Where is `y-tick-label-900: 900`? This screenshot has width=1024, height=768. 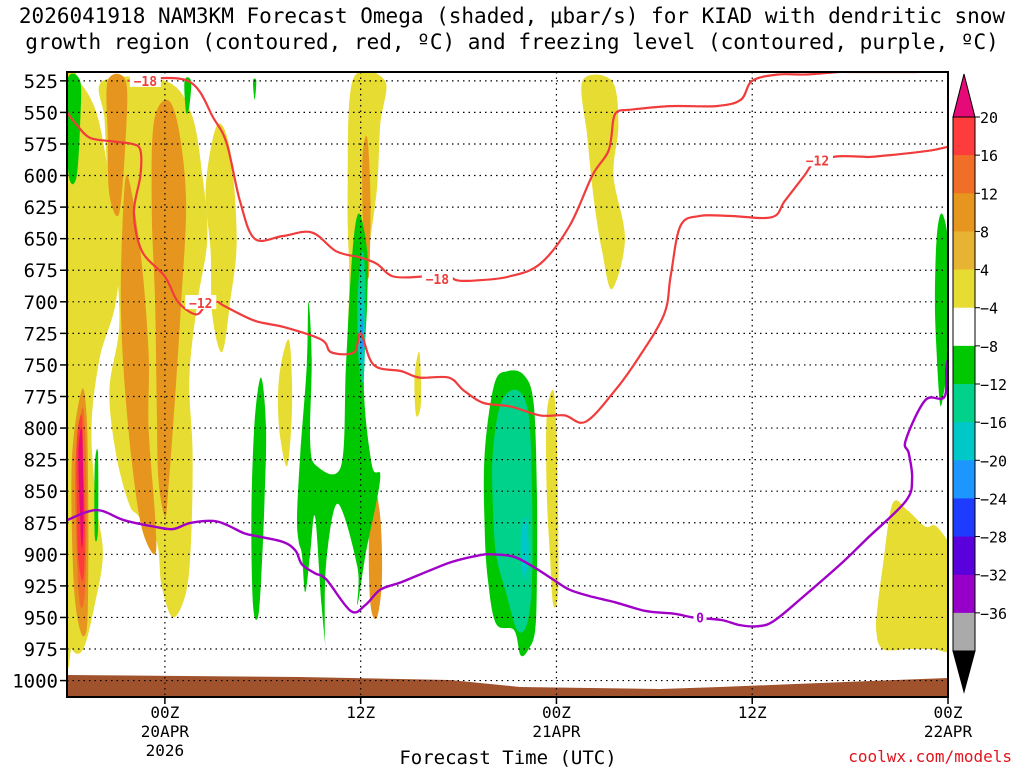 y-tick-label-900: 900 is located at coordinates (41, 555).